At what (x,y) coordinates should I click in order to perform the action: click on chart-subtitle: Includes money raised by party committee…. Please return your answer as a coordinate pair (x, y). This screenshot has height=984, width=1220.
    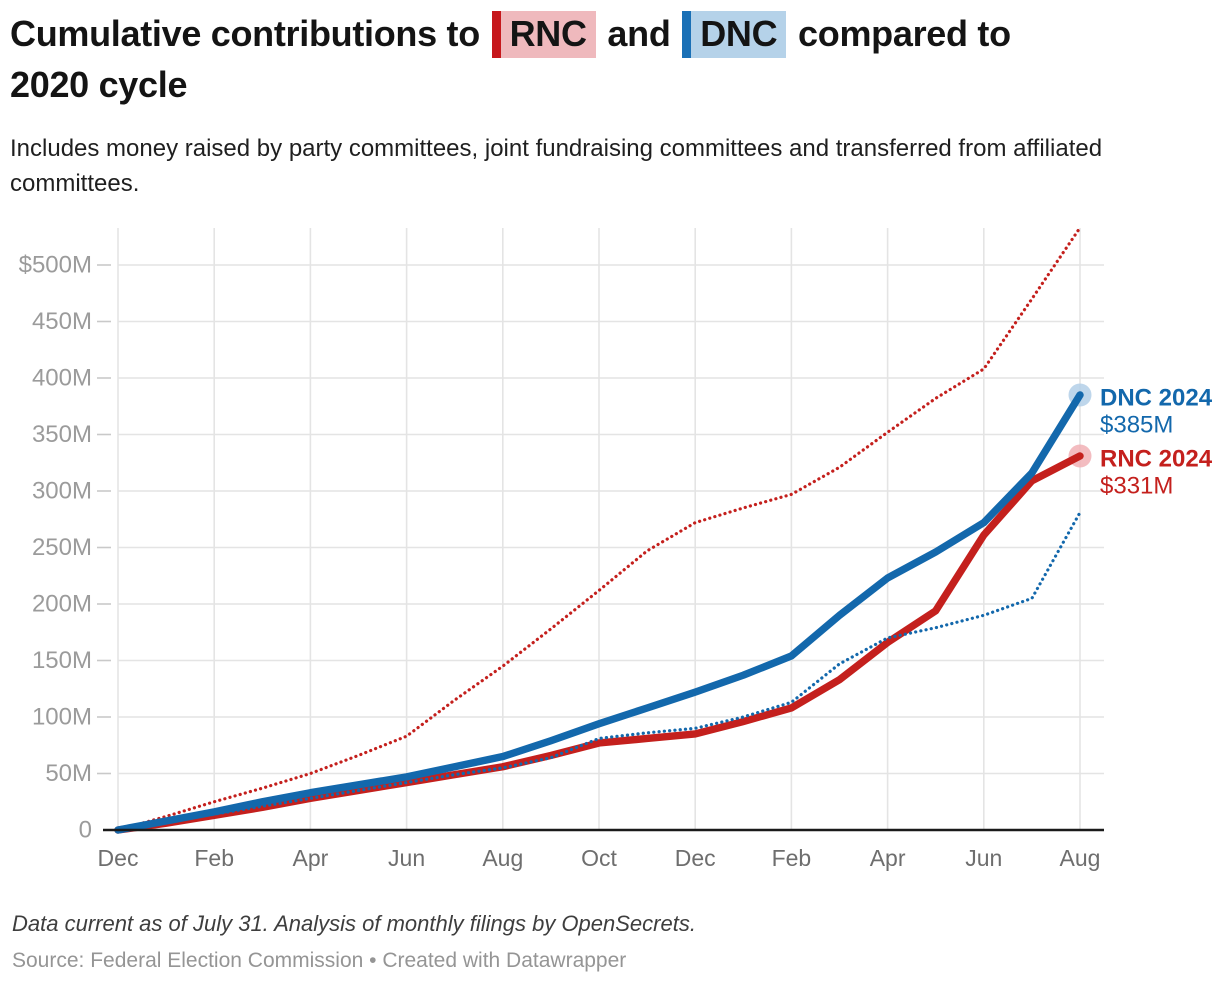
    Looking at the image, I should click on (556, 166).